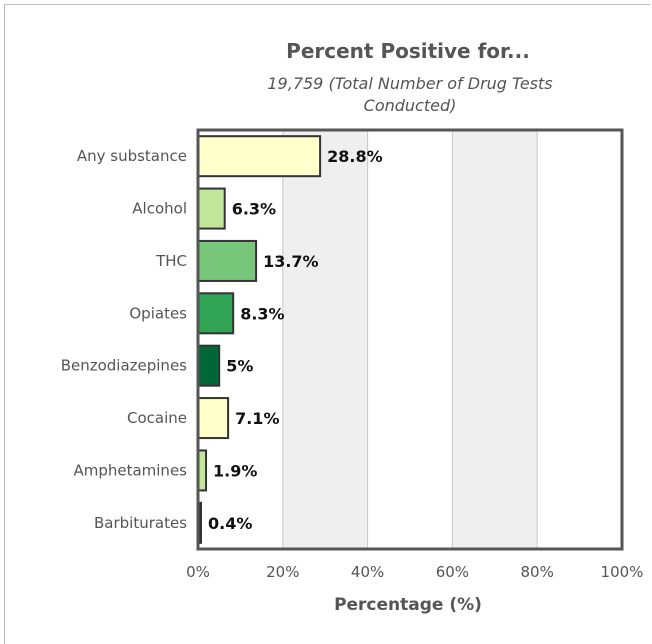 The width and height of the screenshot is (652, 644). I want to click on x-tick-label: 60%, so click(452, 572).